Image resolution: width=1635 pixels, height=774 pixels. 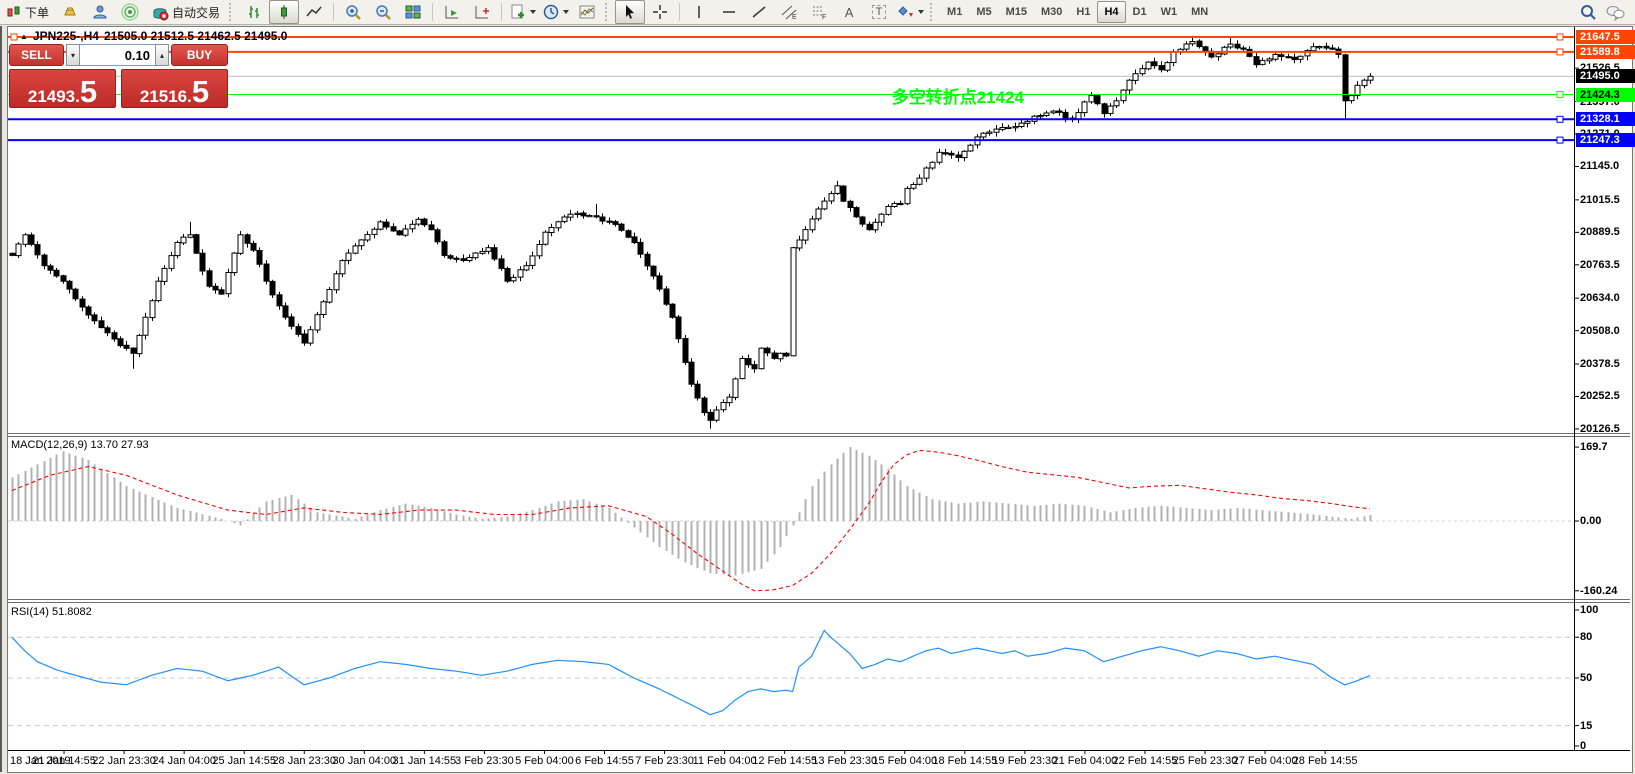 What do you see at coordinates (40, 761) in the screenshot?
I see `date-tick-label: 18 Jan 2019` at bounding box center [40, 761].